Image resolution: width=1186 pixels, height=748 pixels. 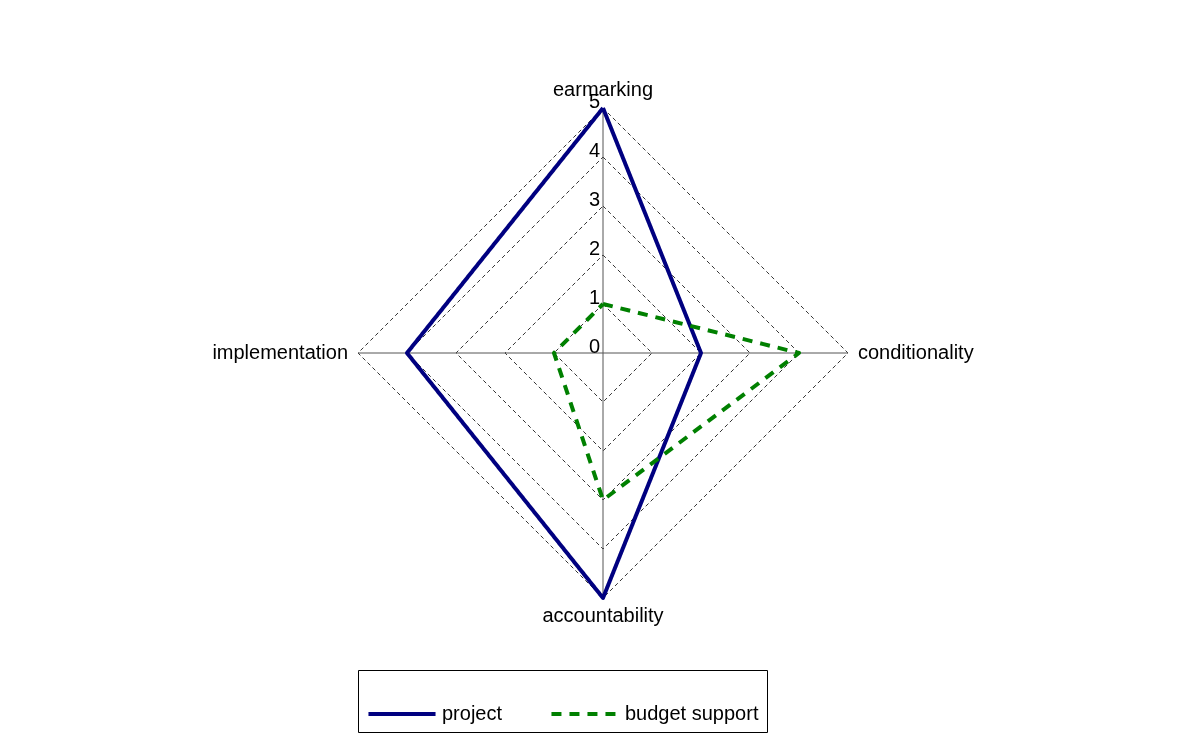 I want to click on spoke-label: implementation, so click(x=280, y=352).